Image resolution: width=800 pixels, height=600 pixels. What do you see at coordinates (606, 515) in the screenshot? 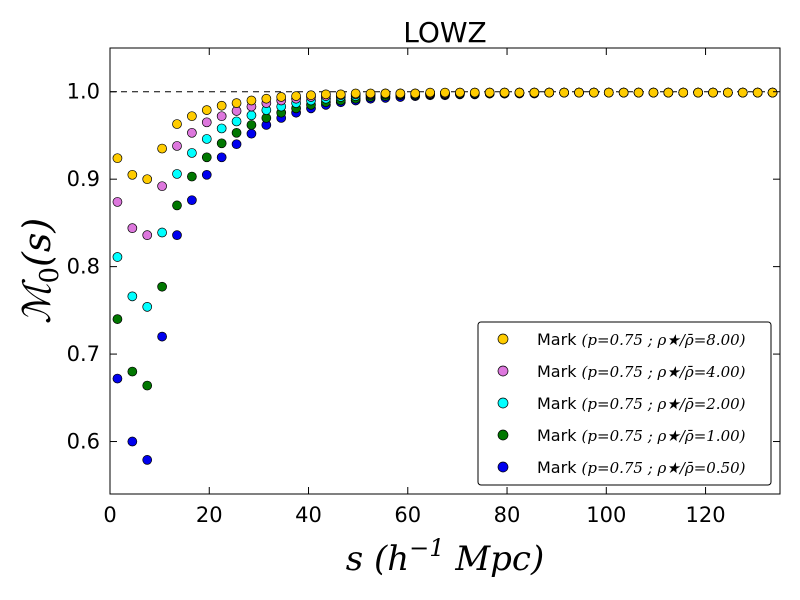
I see `x-tick-label: 100` at bounding box center [606, 515].